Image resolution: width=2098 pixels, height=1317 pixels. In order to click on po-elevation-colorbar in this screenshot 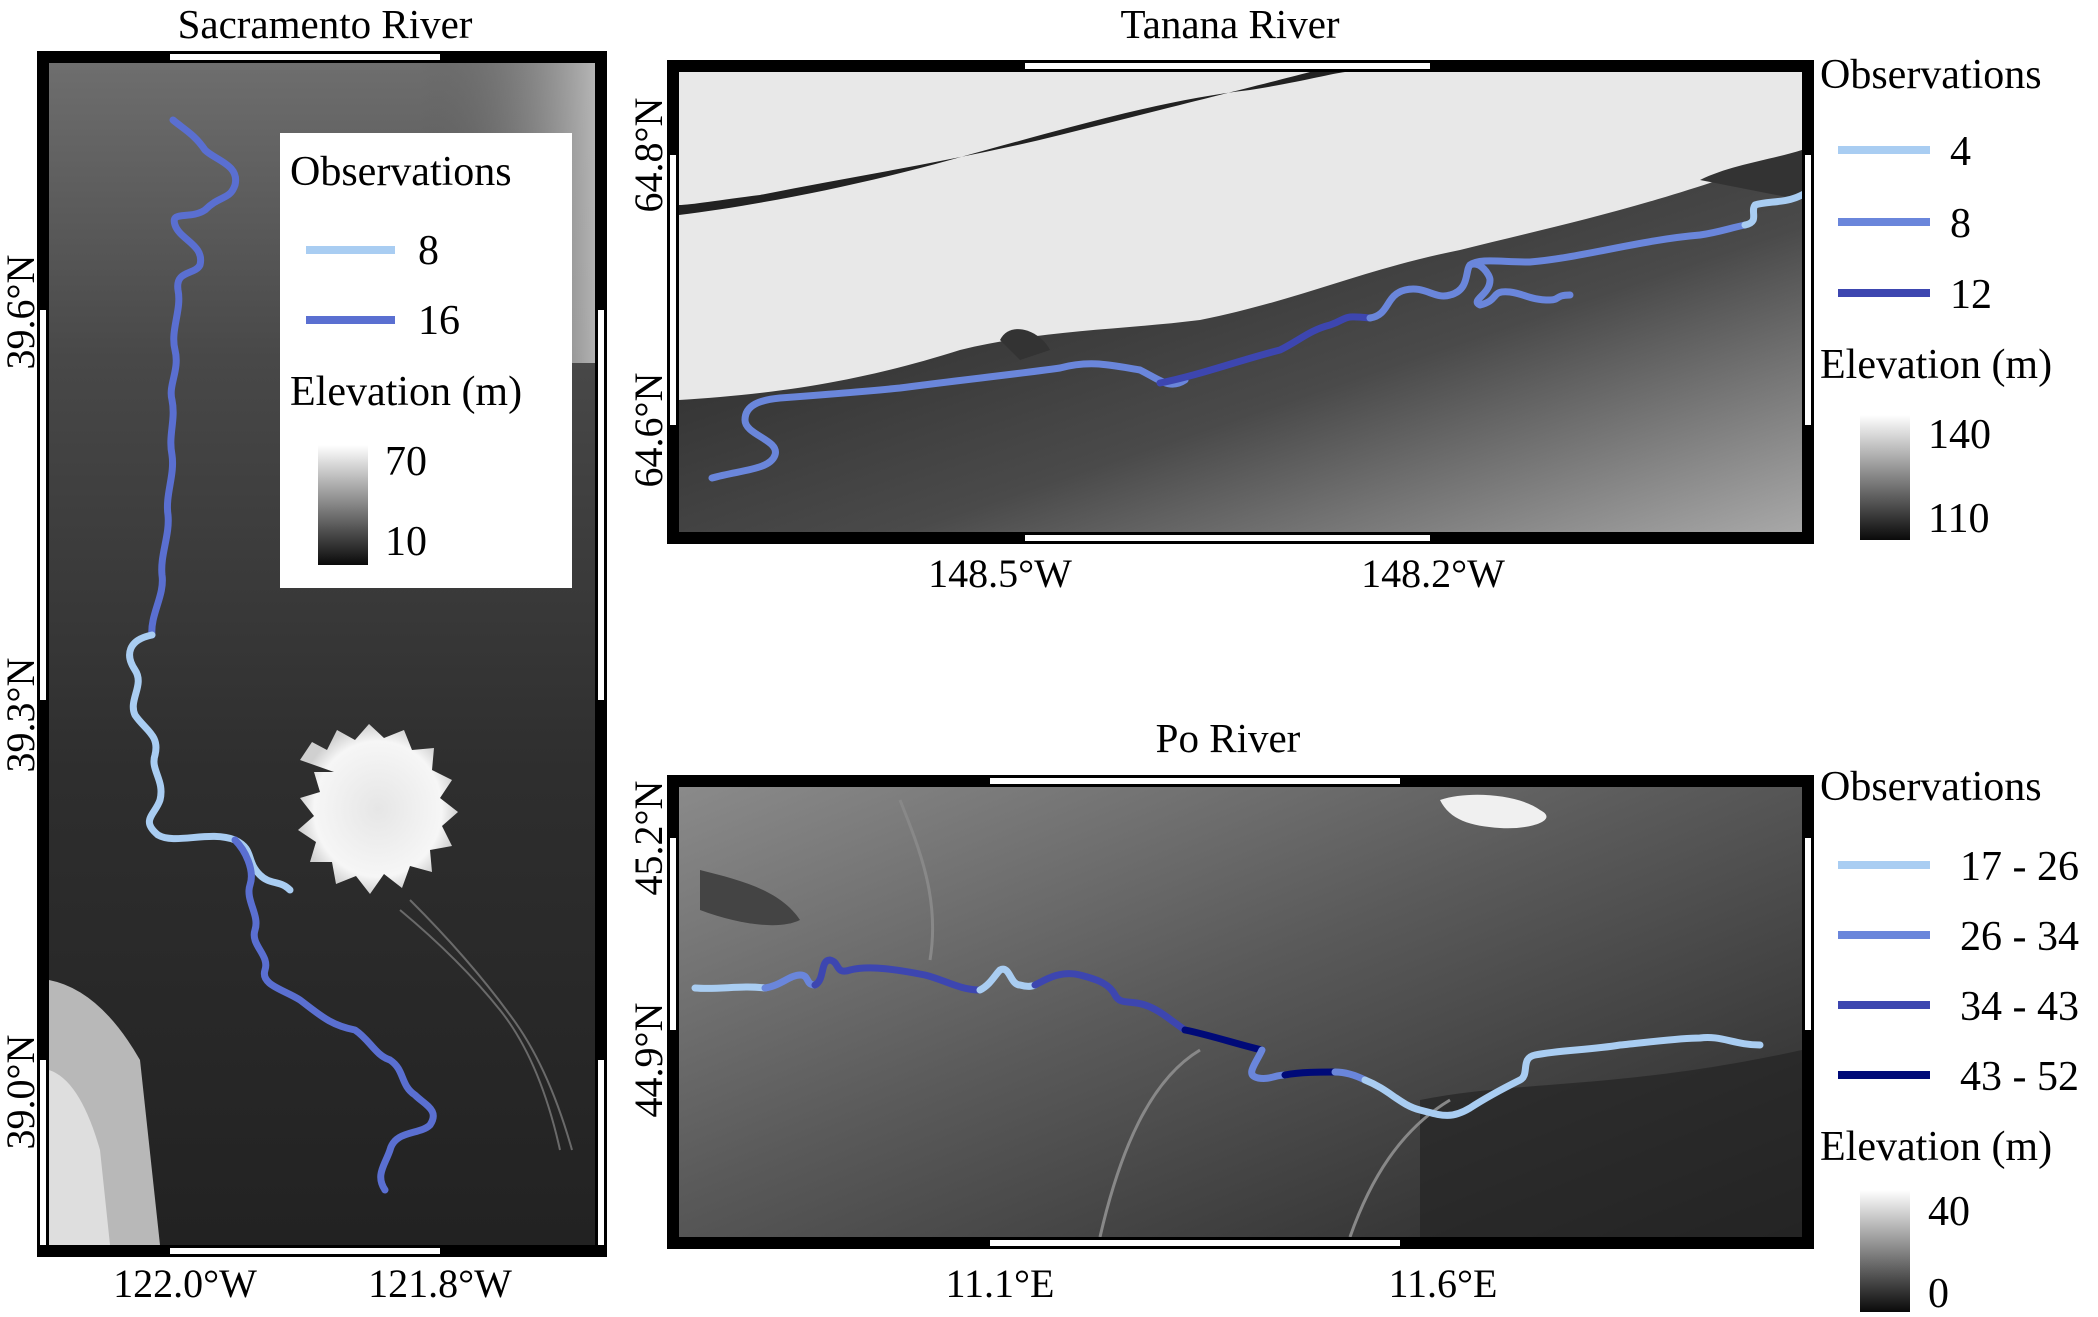, I will do `click(1885, 1251)`.